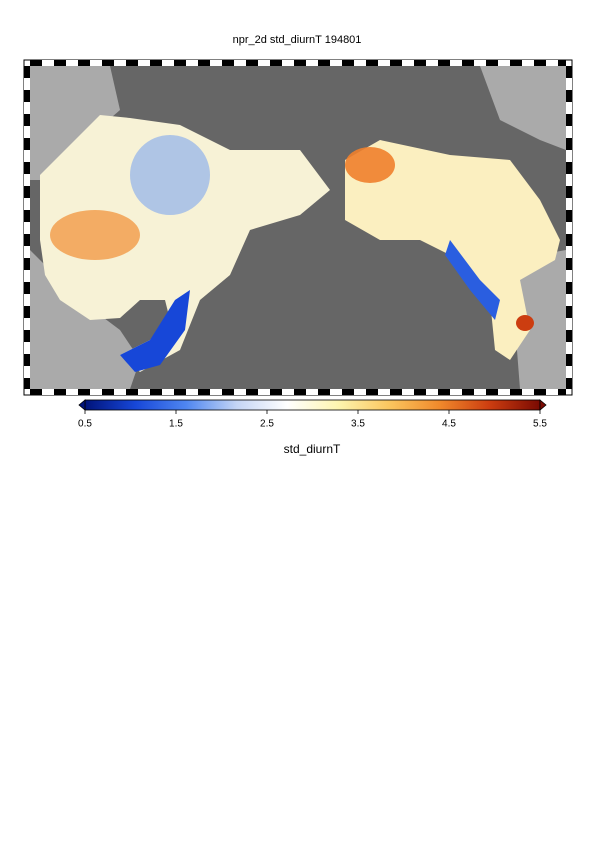 Image resolution: width=595 pixels, height=847 pixels. I want to click on colorbar-tick-label: 4.5, so click(449, 424).